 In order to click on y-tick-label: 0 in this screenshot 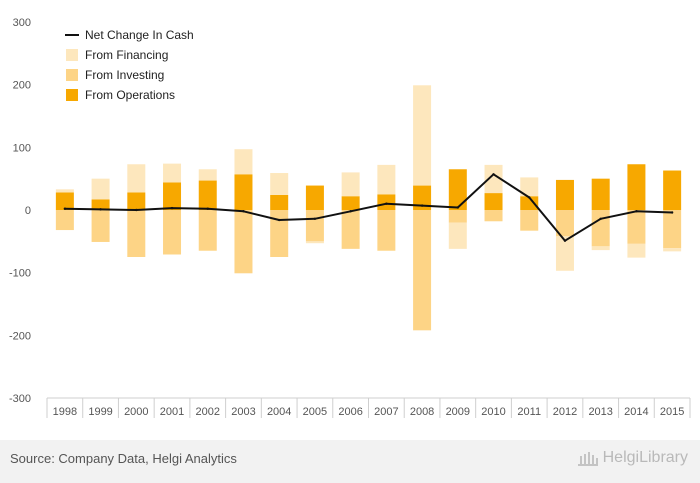, I will do `click(28, 211)`.